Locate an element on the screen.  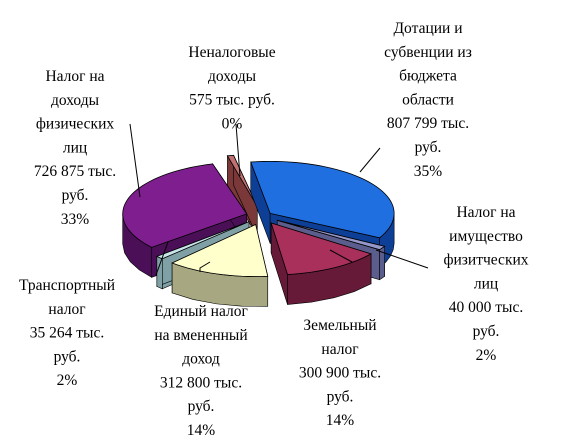
data-label-line: области is located at coordinates (428, 99).